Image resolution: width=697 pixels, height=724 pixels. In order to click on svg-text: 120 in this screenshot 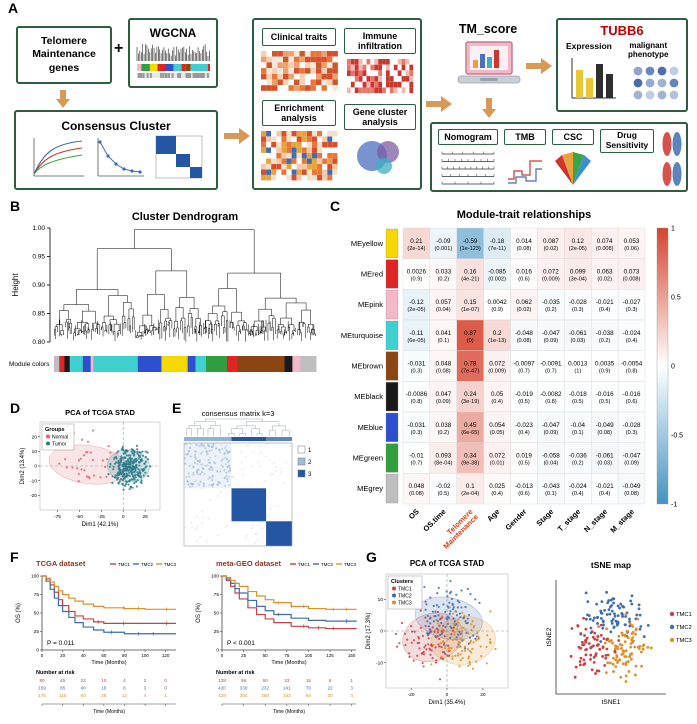, I will do `click(166, 655)`.